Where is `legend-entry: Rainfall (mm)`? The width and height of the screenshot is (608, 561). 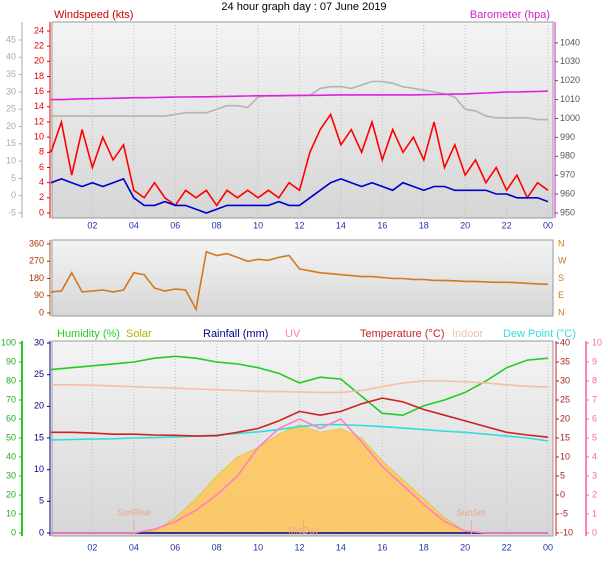
legend-entry: Rainfall (mm) is located at coordinates (235, 334).